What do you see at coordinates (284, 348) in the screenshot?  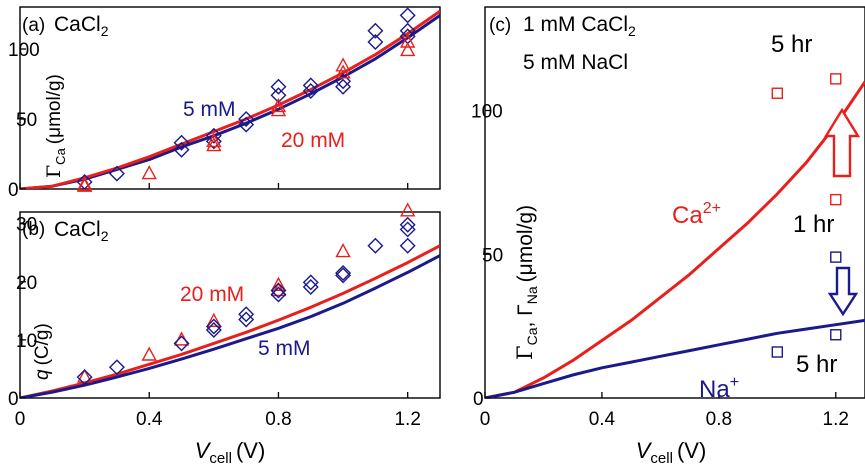 I see `series-label-b-5mM: 5 mM` at bounding box center [284, 348].